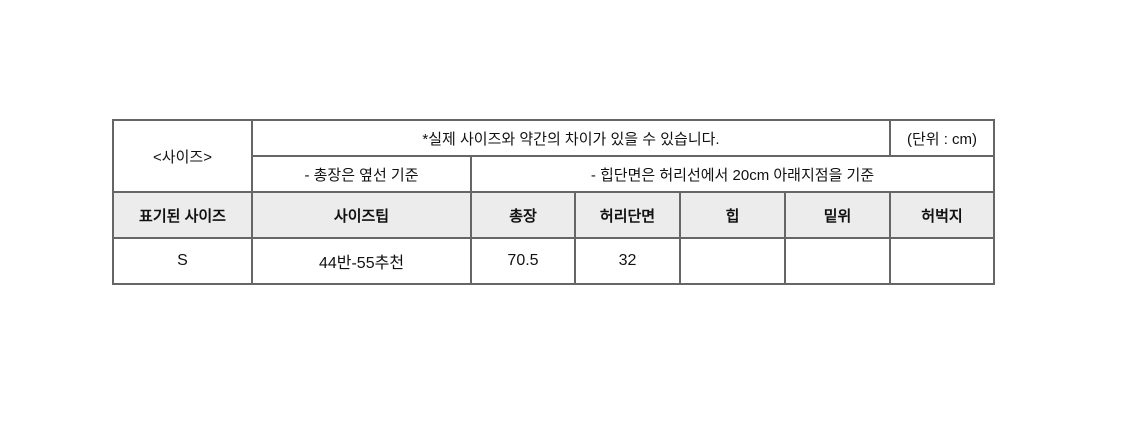 The width and height of the screenshot is (1125, 424). What do you see at coordinates (732, 174) in the screenshot?
I see `hip-note: - 힙단면은 허리선에서 20cm 아래지점을 기준` at bounding box center [732, 174].